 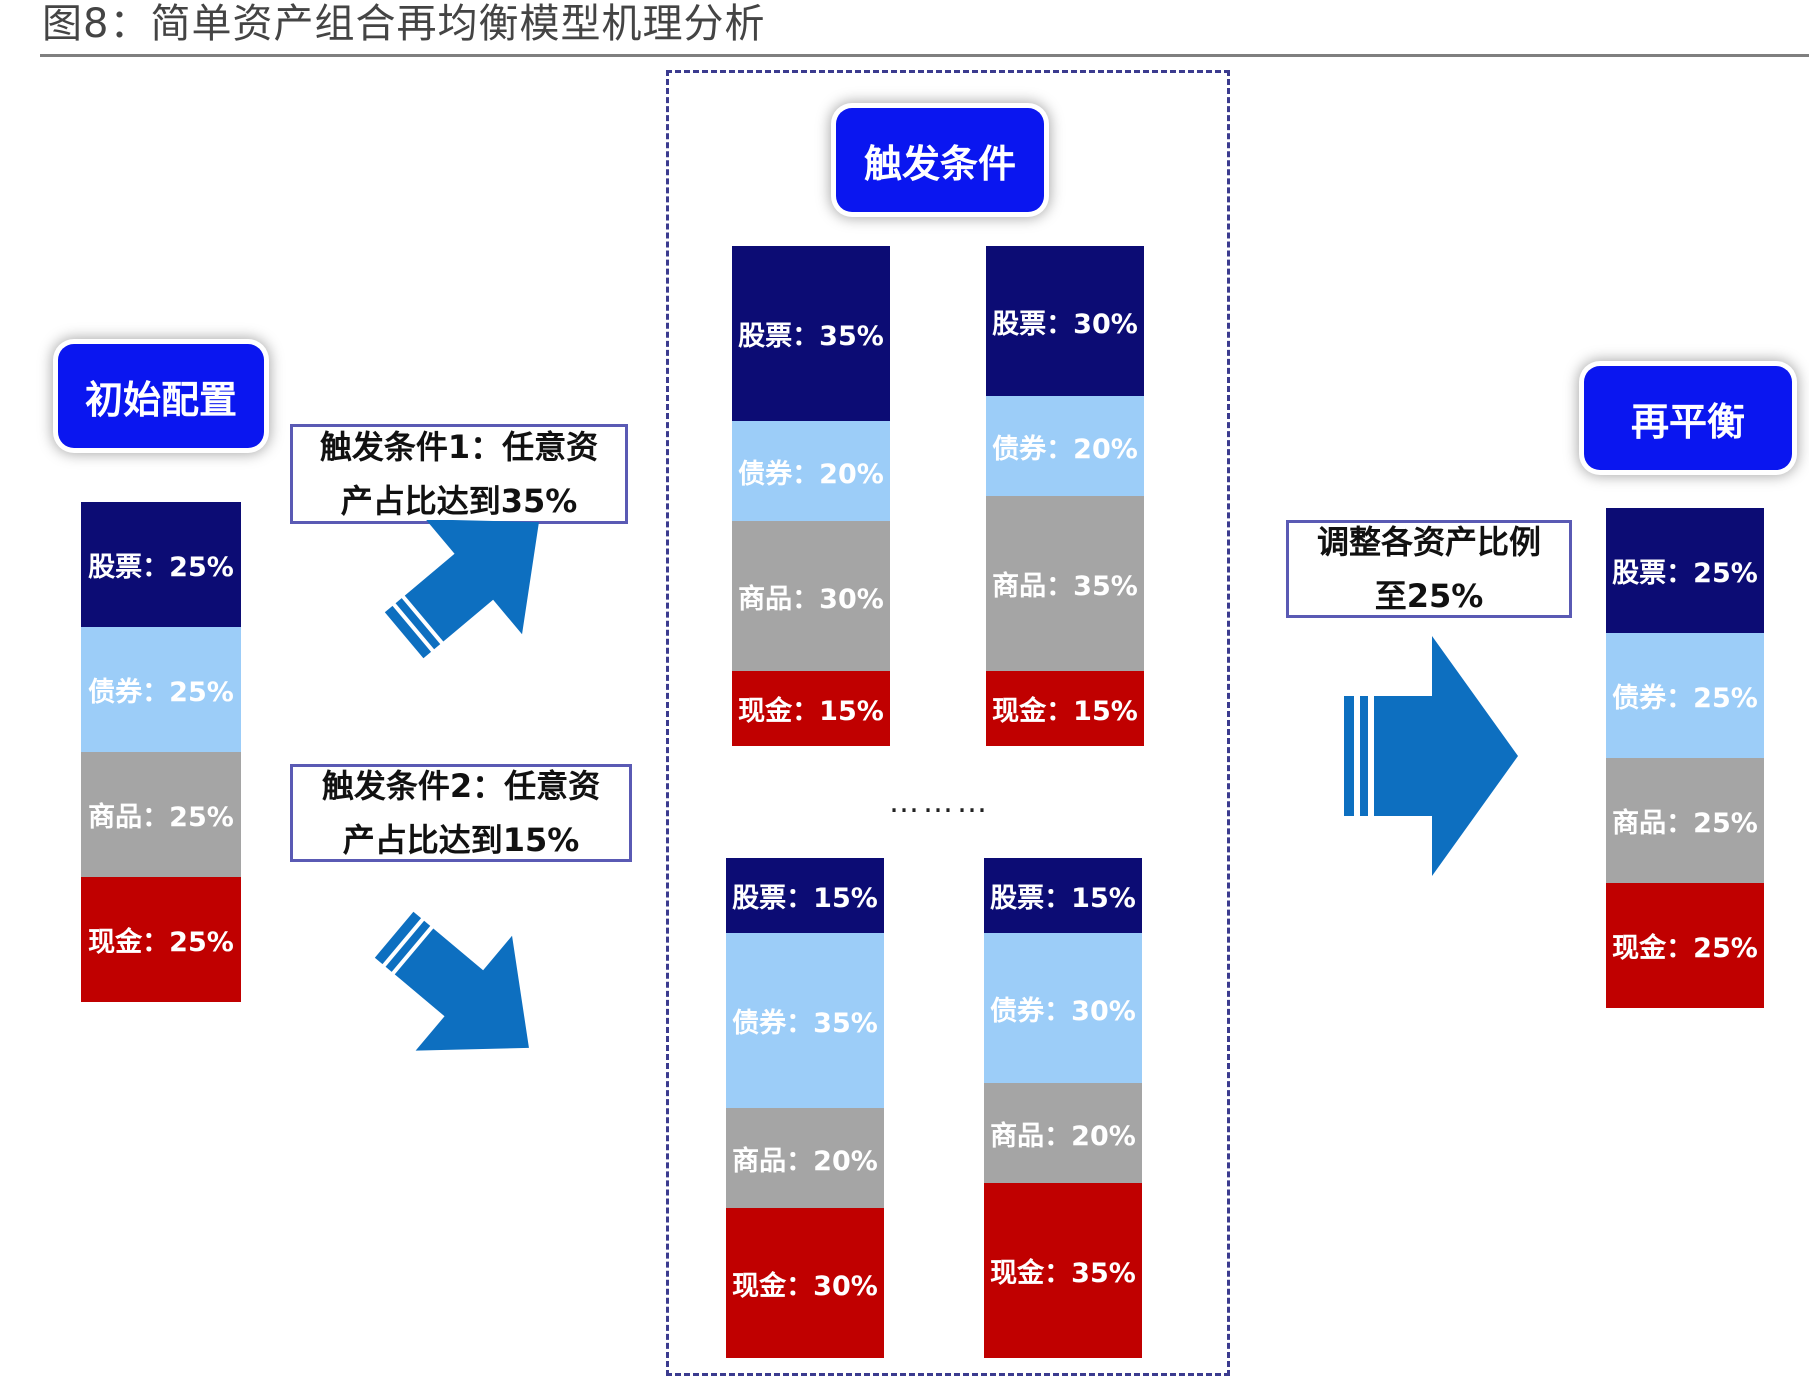 I want to click on scenario-a-allocation-stack: 股票：35% 债券：20% 商品：30% 现金：15%, so click(x=811, y=496).